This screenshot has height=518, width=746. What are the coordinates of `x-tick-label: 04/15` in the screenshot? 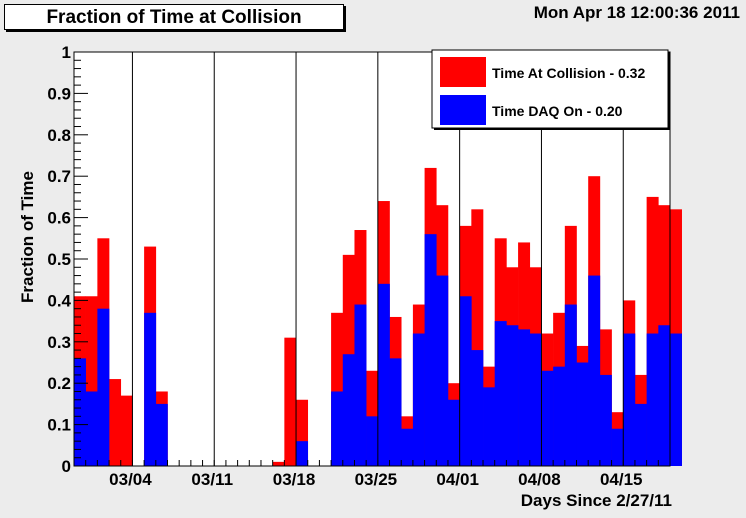 It's located at (621, 479).